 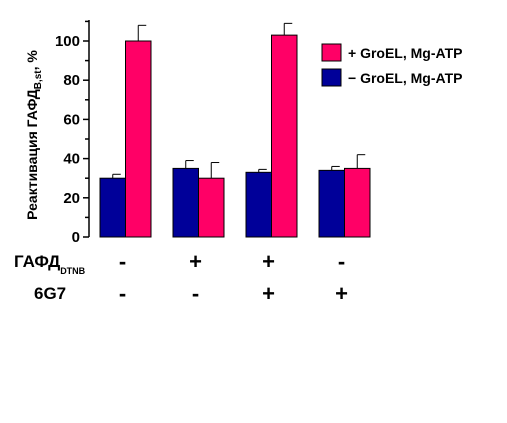 What do you see at coordinates (391, 65) in the screenshot?
I see `legend: + GroEL, Mg-ATP − GroEL, Mg-ATP` at bounding box center [391, 65].